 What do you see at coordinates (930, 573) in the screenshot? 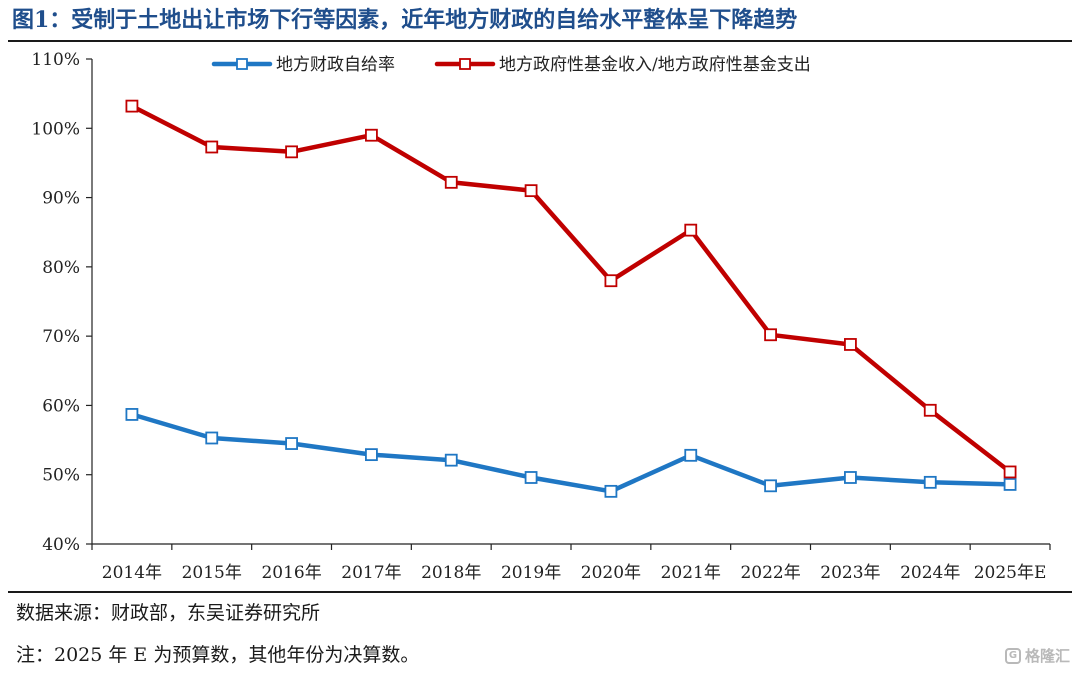
I see `x-tick-label: 2024年` at bounding box center [930, 573].